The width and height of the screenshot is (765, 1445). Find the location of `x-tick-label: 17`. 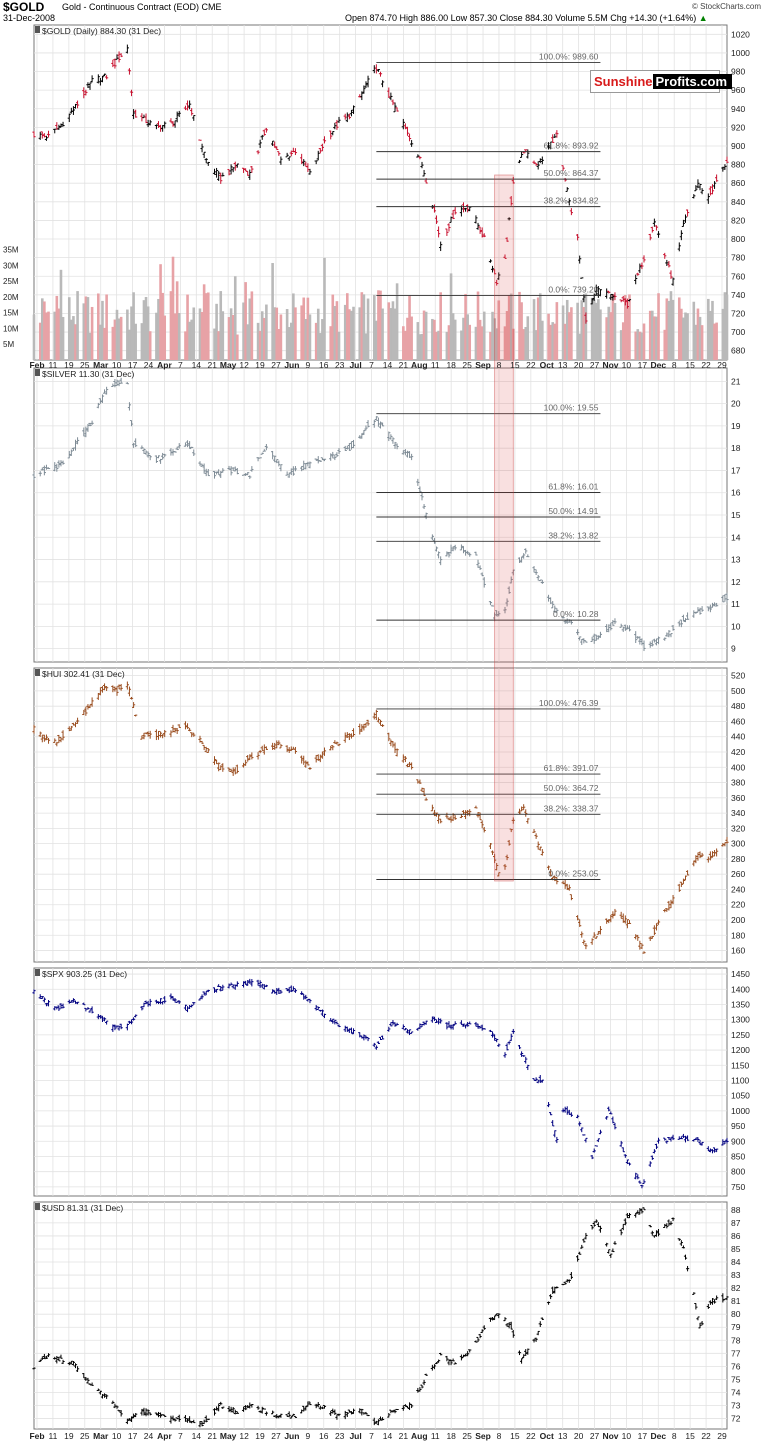

x-tick-label: 17 is located at coordinates (133, 365).